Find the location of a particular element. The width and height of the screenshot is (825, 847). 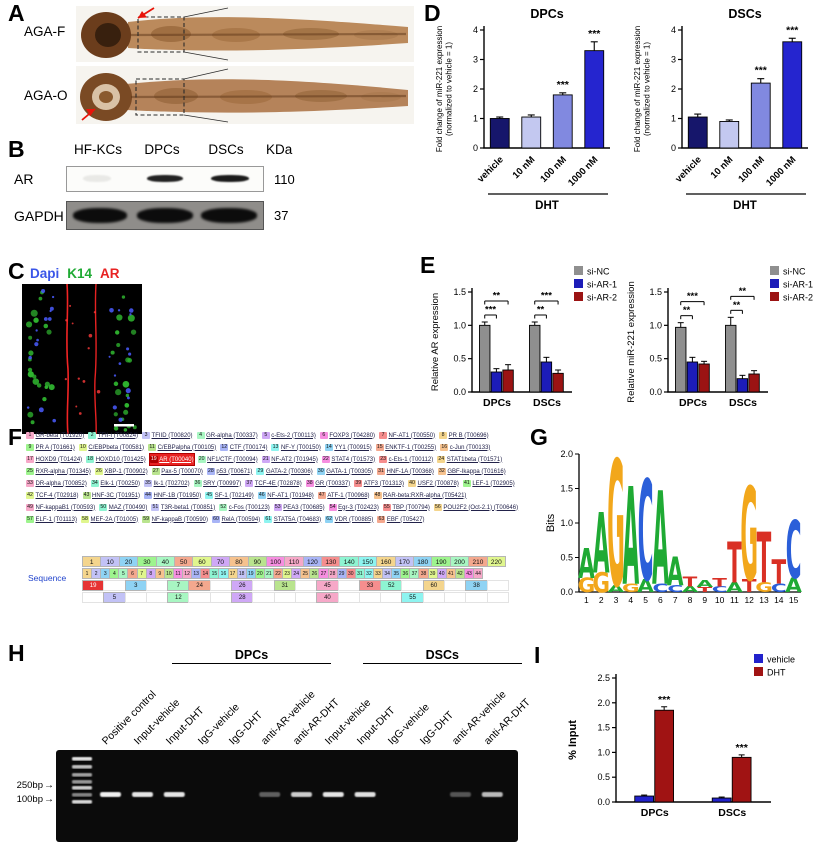

svg-text: C is located at coordinates (646, 532).